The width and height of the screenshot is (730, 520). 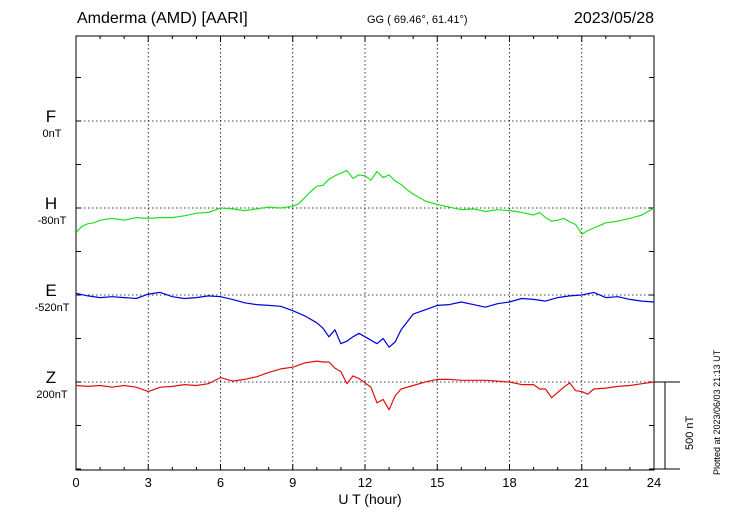 I want to click on plotted-timestamp: Plotted at 2023/06/03 21:13 UT, so click(x=717, y=412).